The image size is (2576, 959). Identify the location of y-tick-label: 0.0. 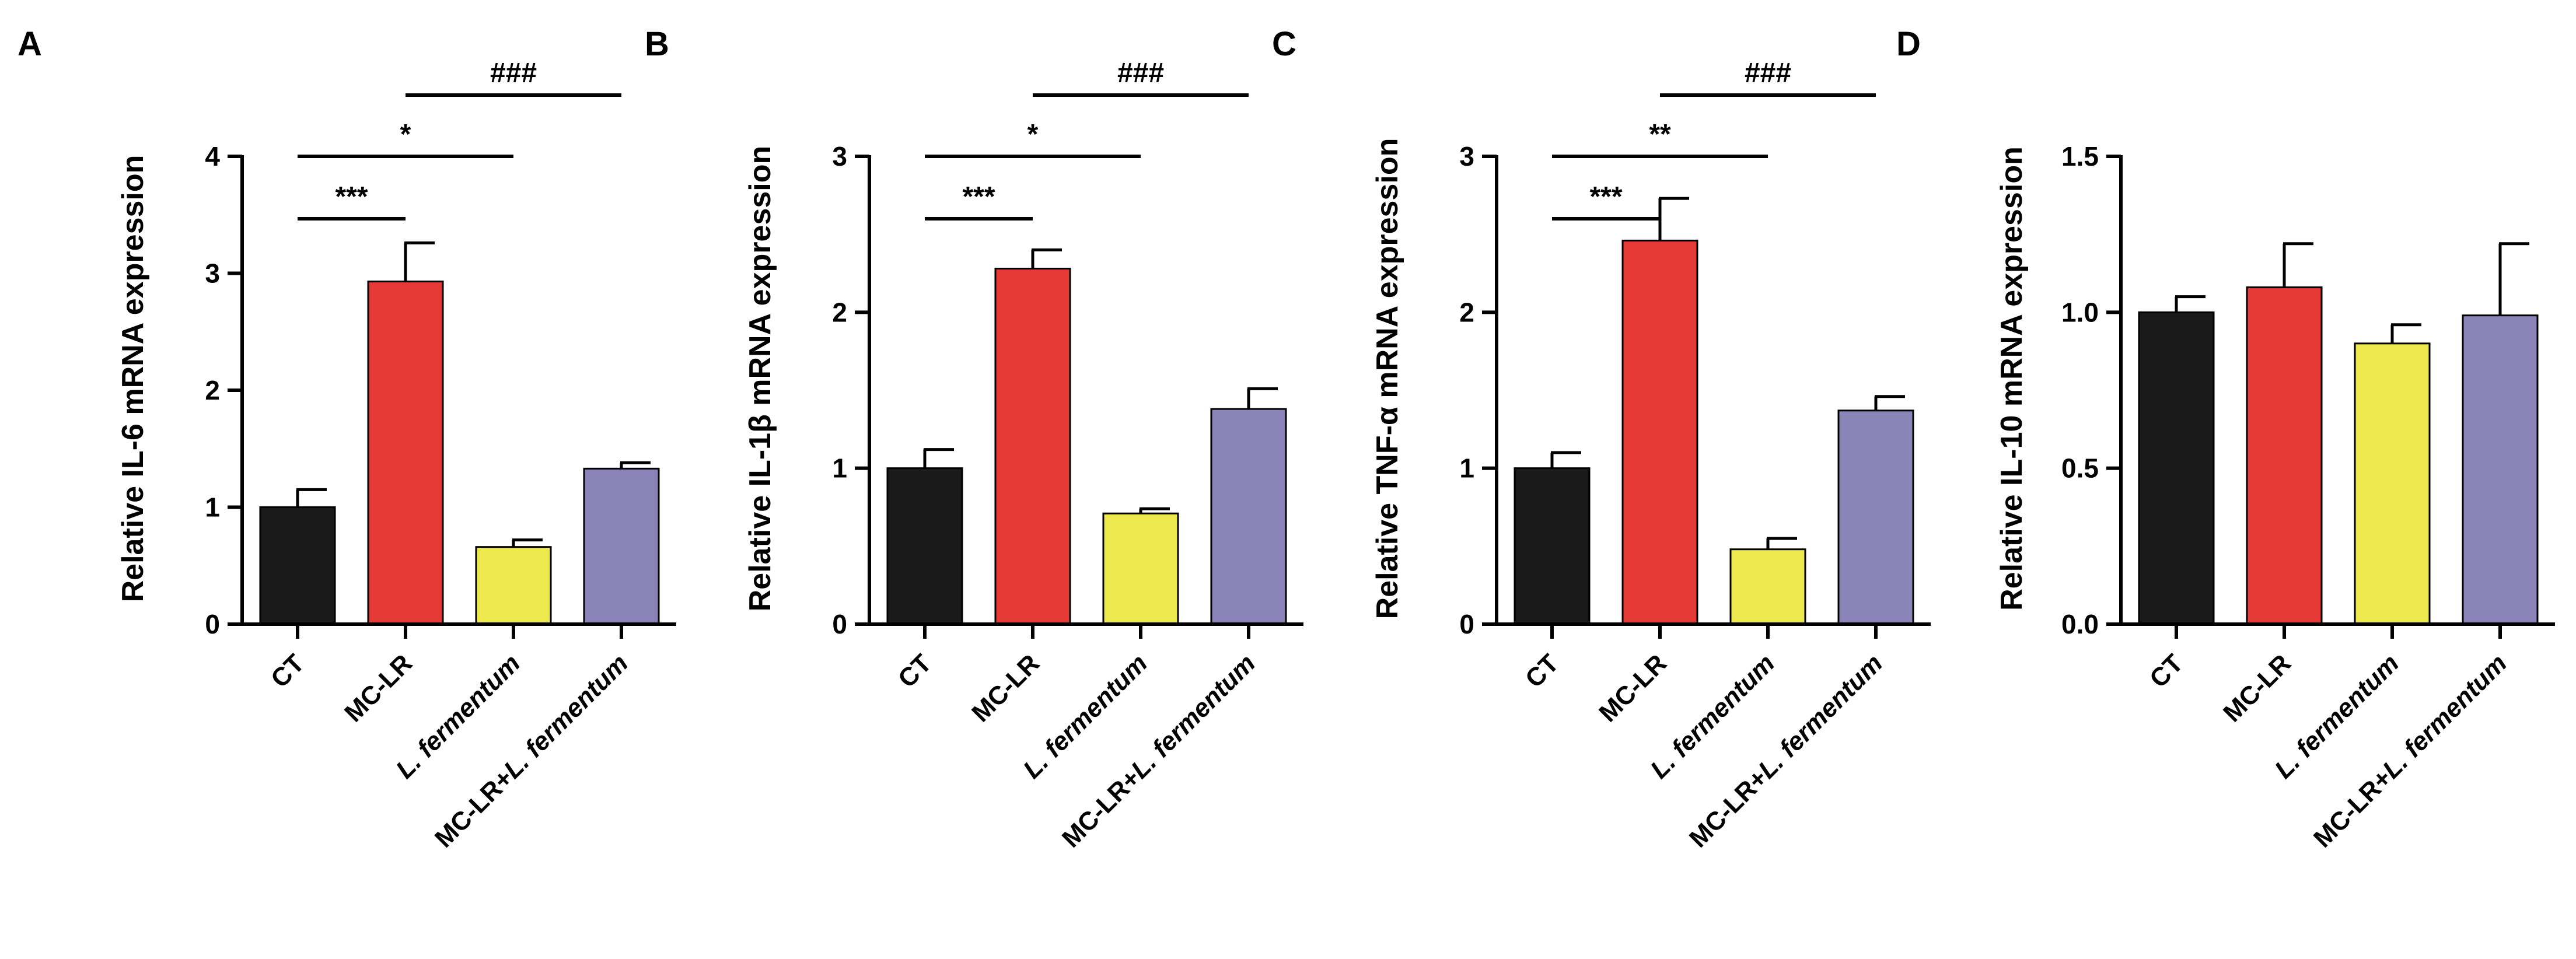
(2080, 624).